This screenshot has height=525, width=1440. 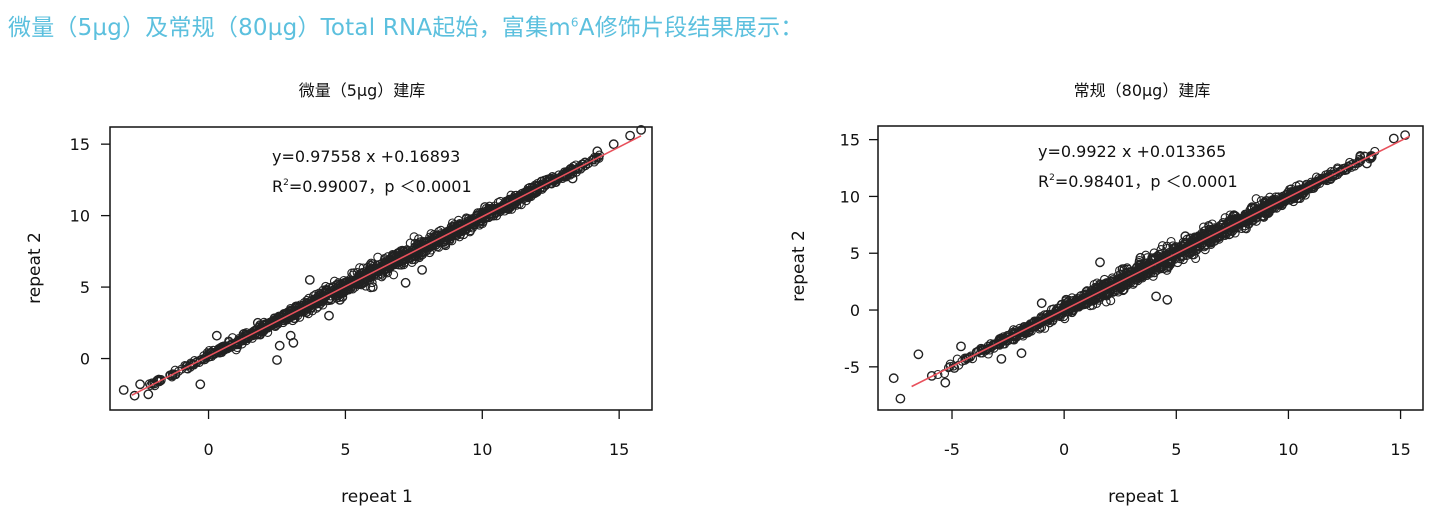 I want to click on heading-text-after: A修饰片段结果展示：, so click(x=691, y=28).